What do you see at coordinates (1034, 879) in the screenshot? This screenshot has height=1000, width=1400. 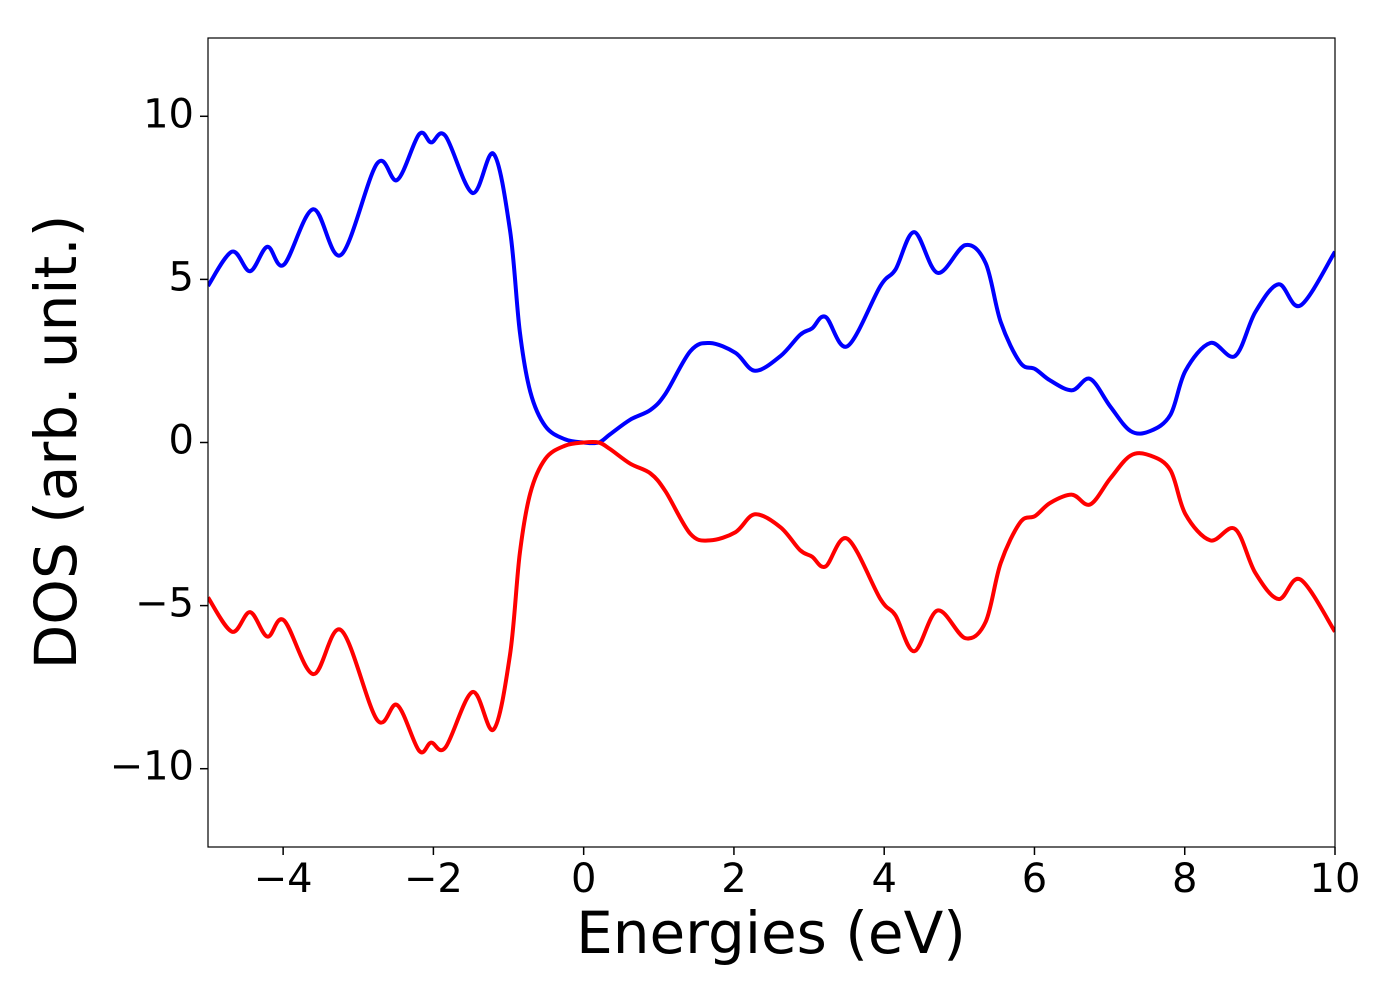 I see `x-tick-label: 6` at bounding box center [1034, 879].